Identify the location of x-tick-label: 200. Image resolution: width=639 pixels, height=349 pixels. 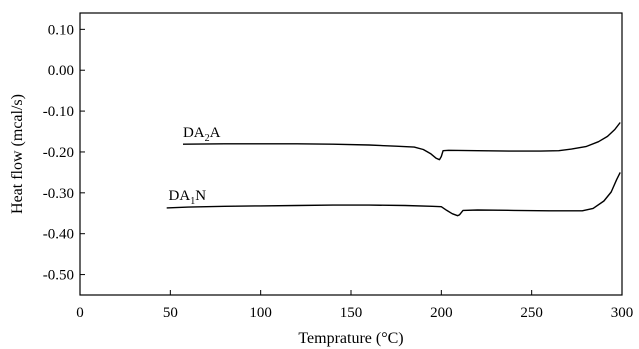
(441, 313).